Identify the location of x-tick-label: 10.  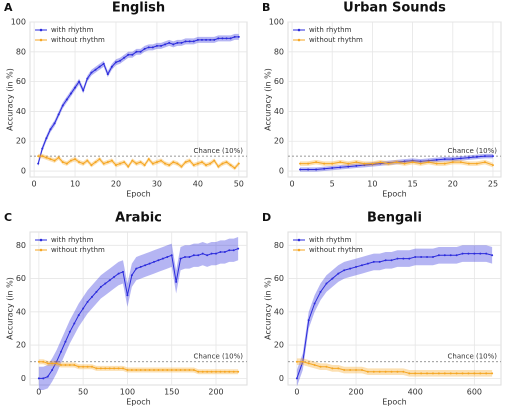
(372, 184).